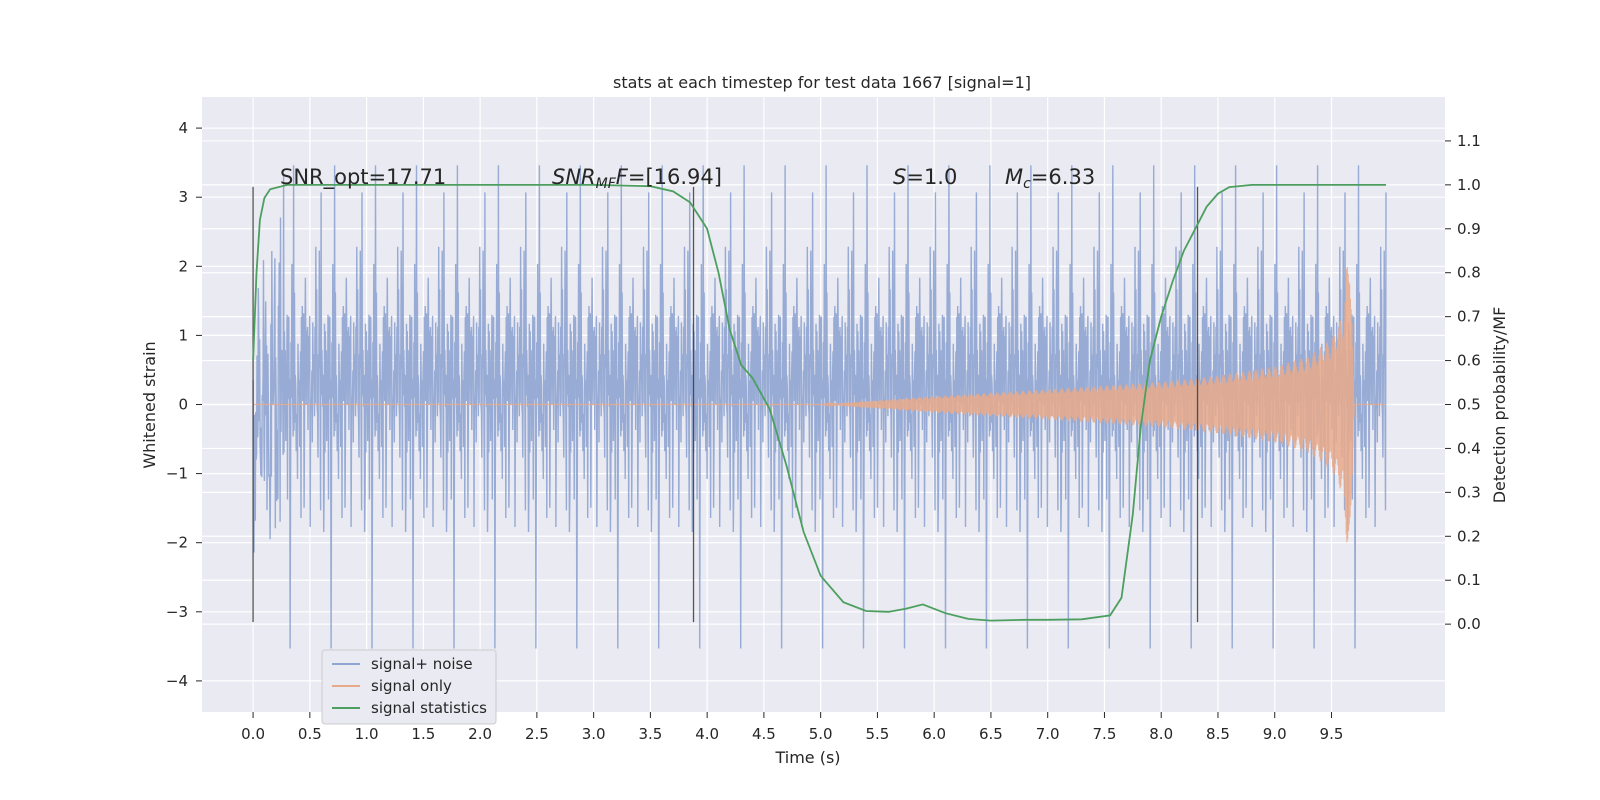 The width and height of the screenshot is (1600, 800). I want to click on y-left-tick-label: −3, so click(177, 612).